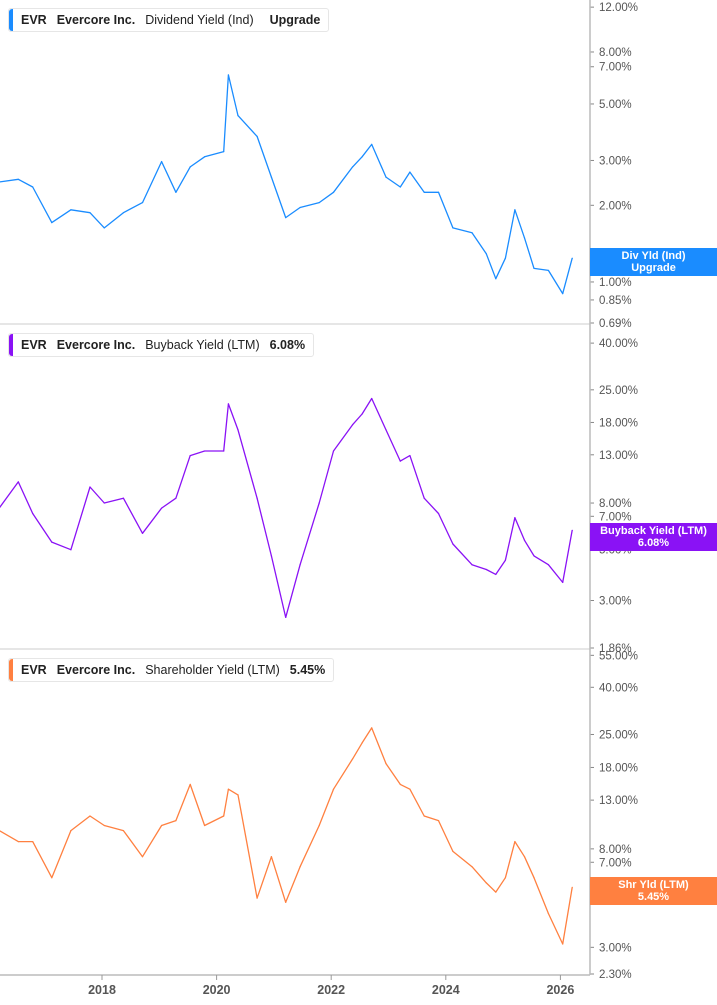 The image size is (717, 1005). What do you see at coordinates (653, 543) in the screenshot?
I see `tag-line: 6.08%` at bounding box center [653, 543].